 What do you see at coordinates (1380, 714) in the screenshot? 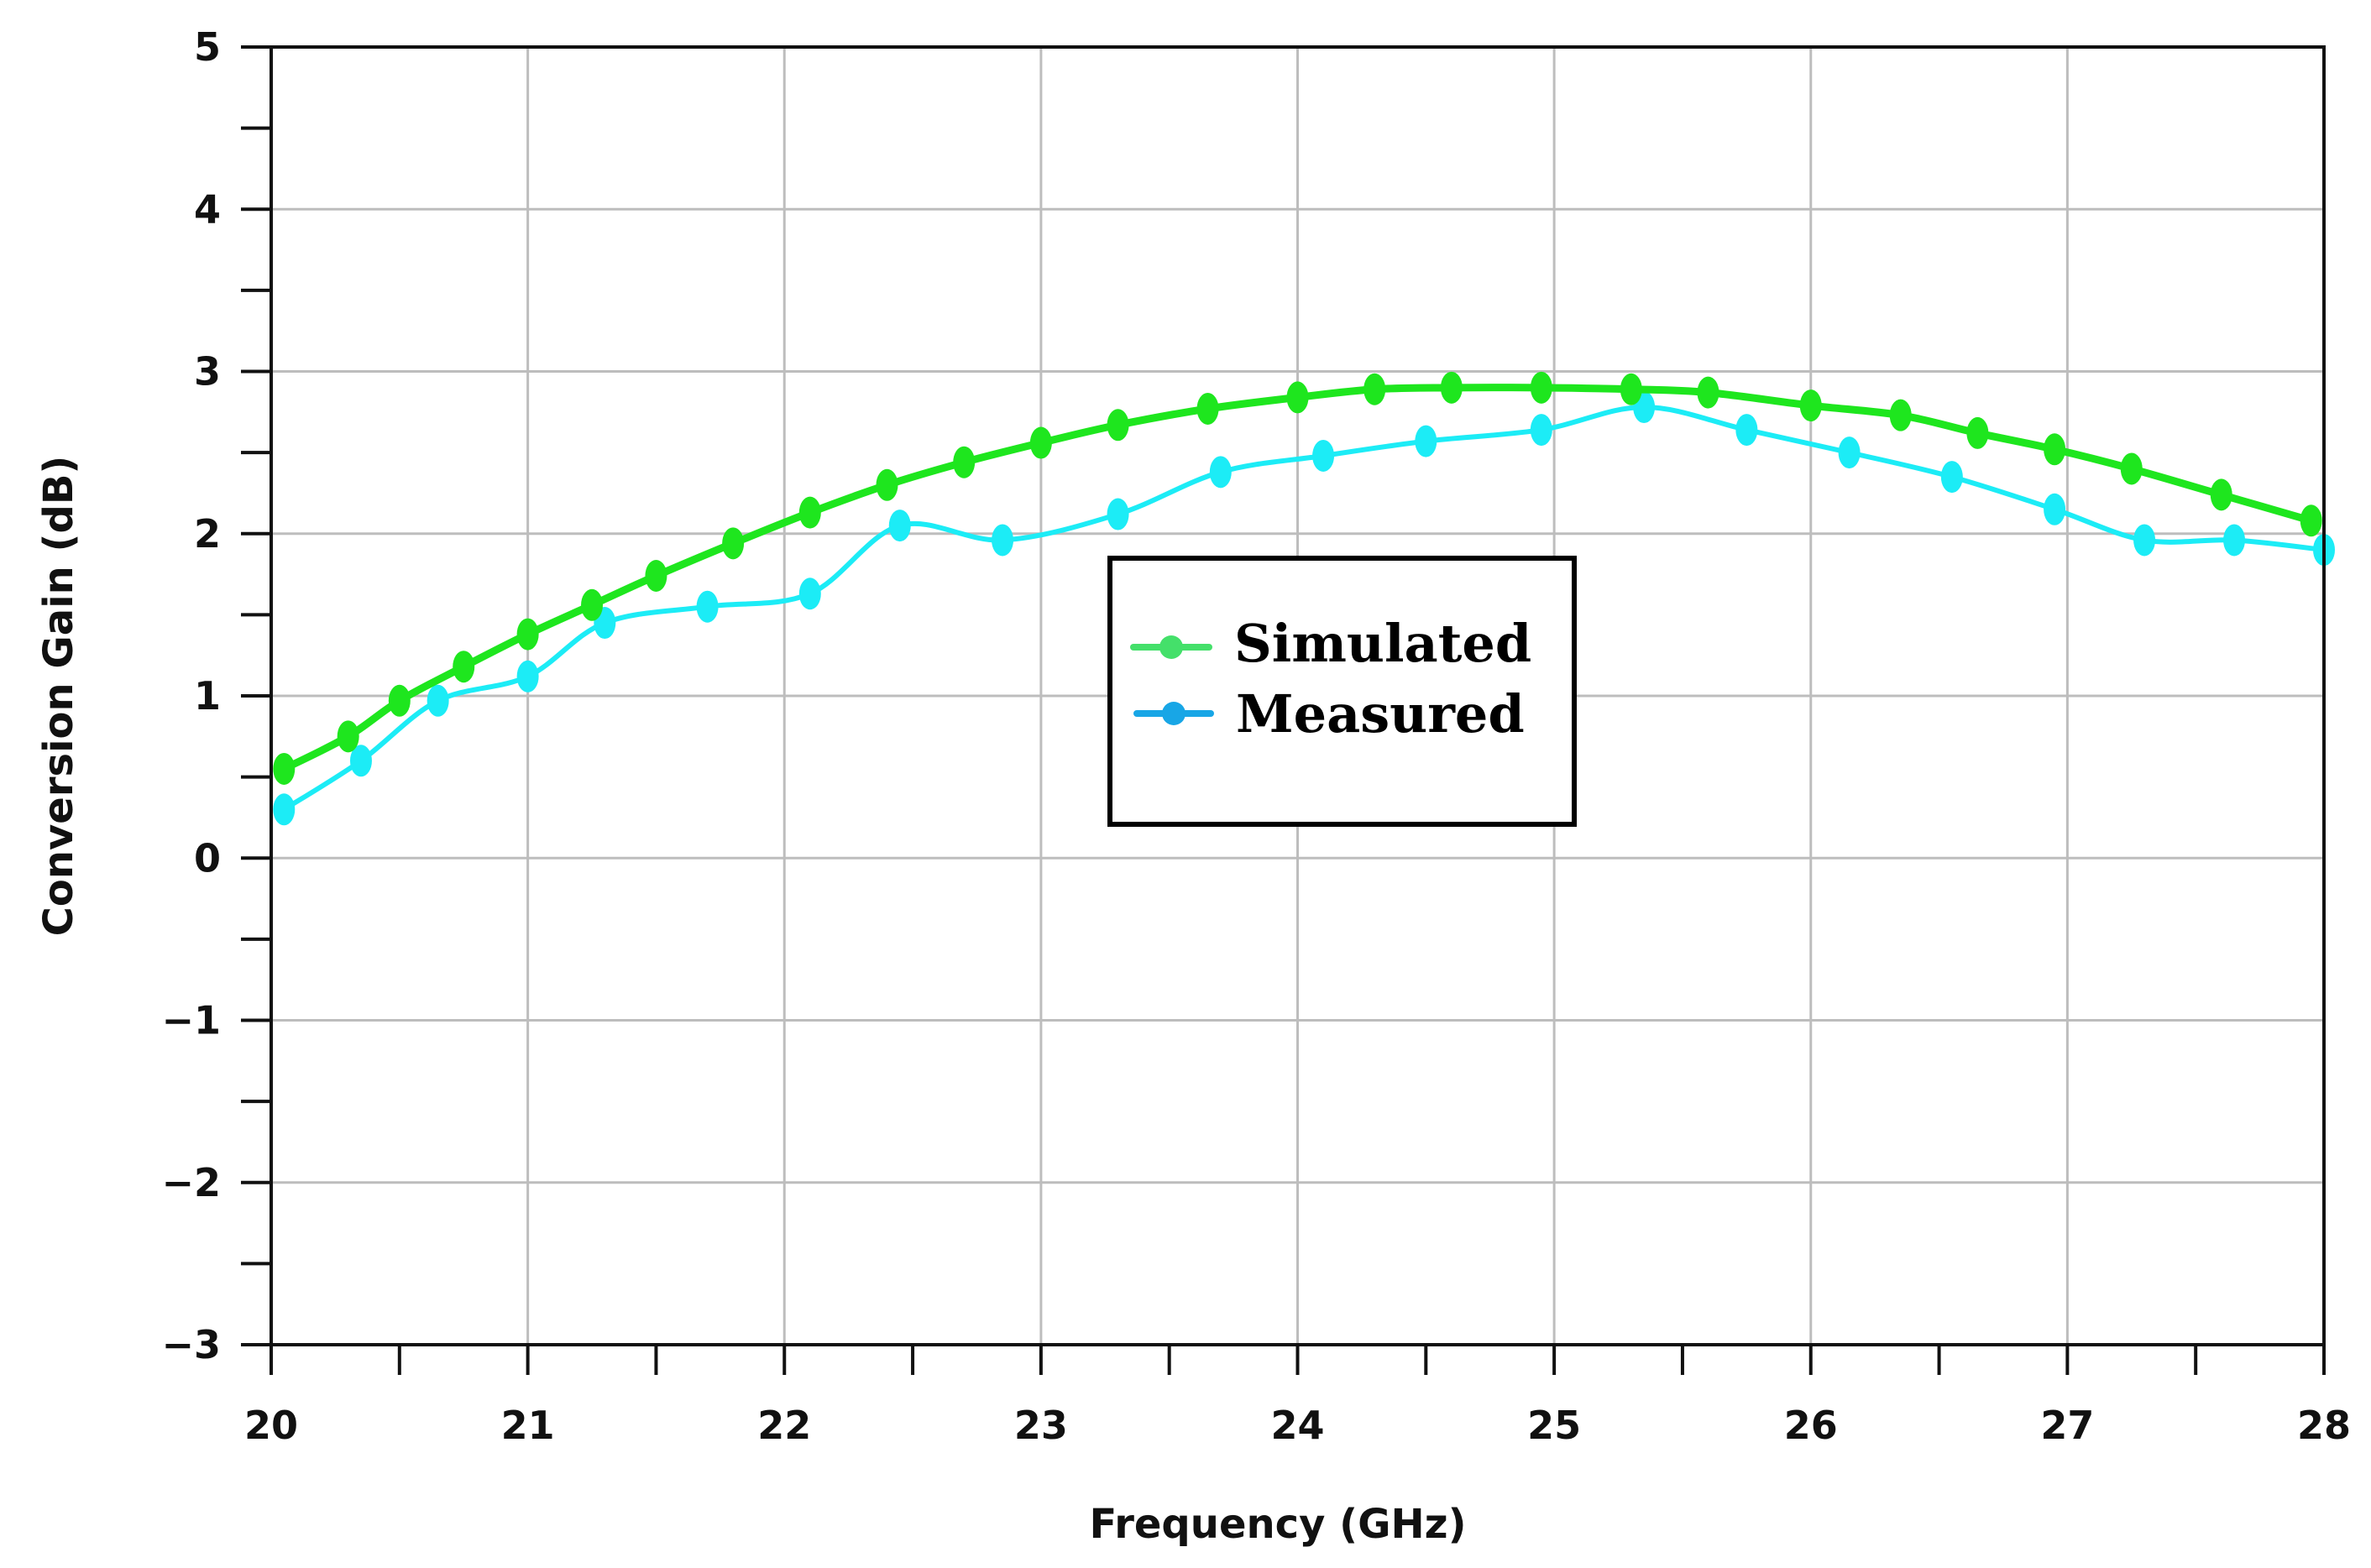
I see `legend-label-measured: Measured` at bounding box center [1380, 714].